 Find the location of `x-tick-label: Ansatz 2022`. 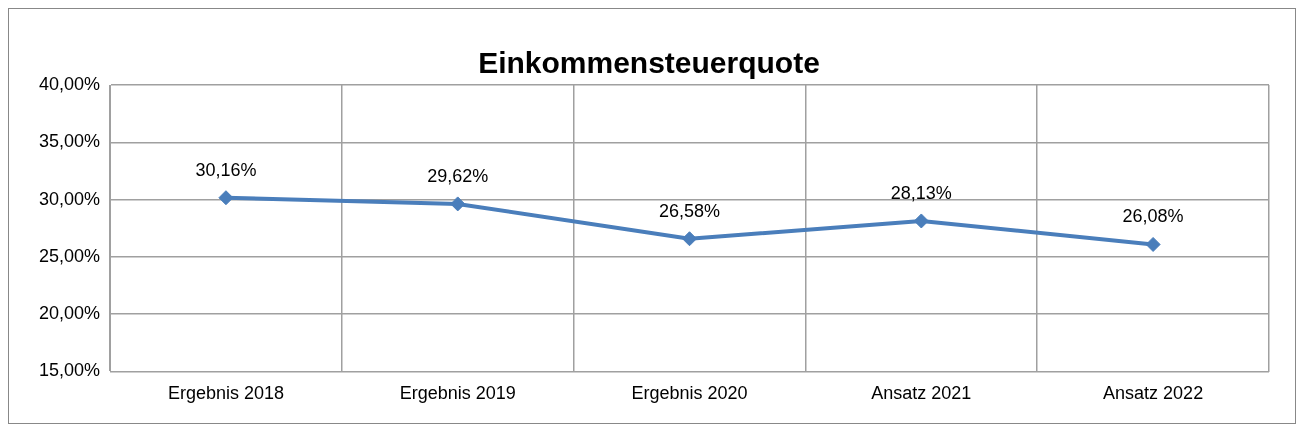

x-tick-label: Ansatz 2022 is located at coordinates (1153, 393).